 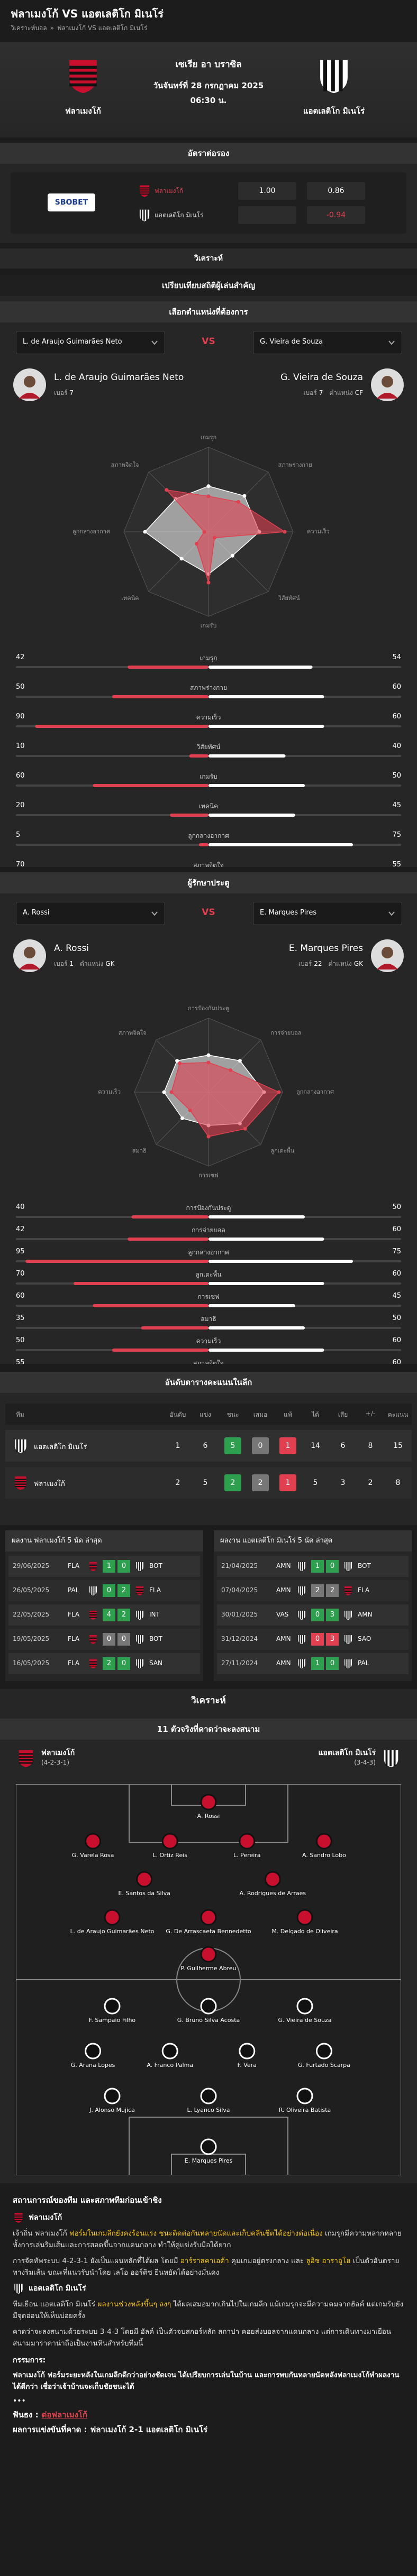 I want to click on player-label: G. Vieira de Souza, so click(x=305, y=2020).